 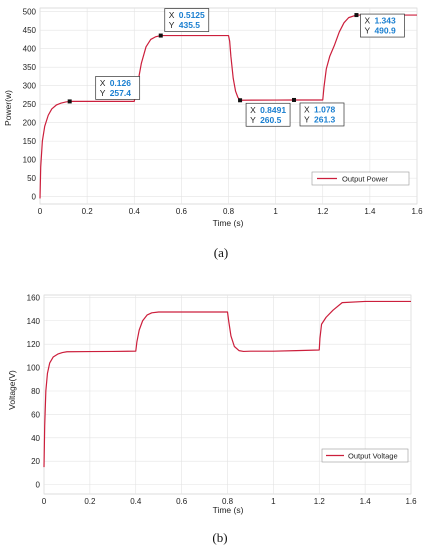 What do you see at coordinates (385, 21) in the screenshot?
I see `datatip-x-value: 1.343` at bounding box center [385, 21].